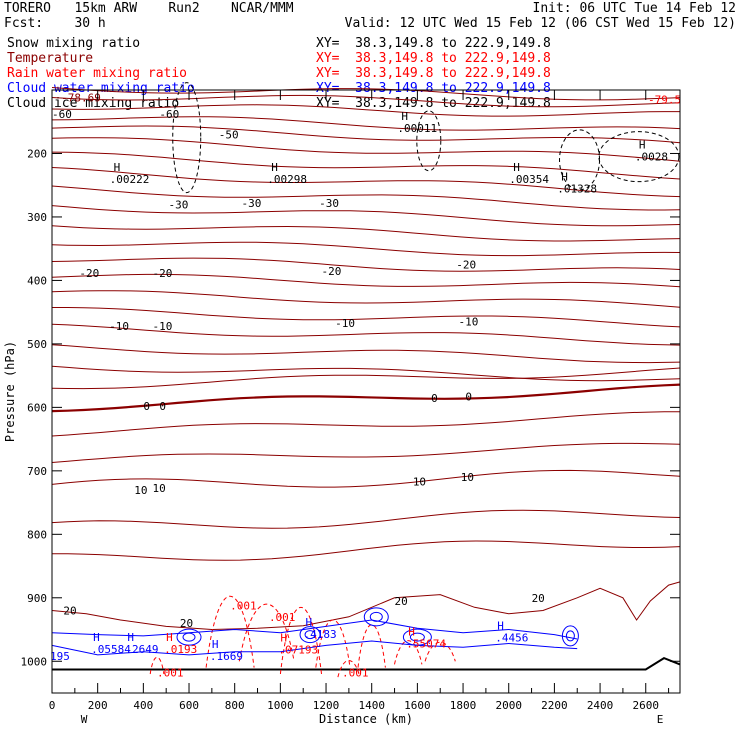 Image resolution: width=740 pixels, height=740 pixels. Describe the element at coordinates (189, 705) in the screenshot. I see `x-tick-label: 600` at that location.